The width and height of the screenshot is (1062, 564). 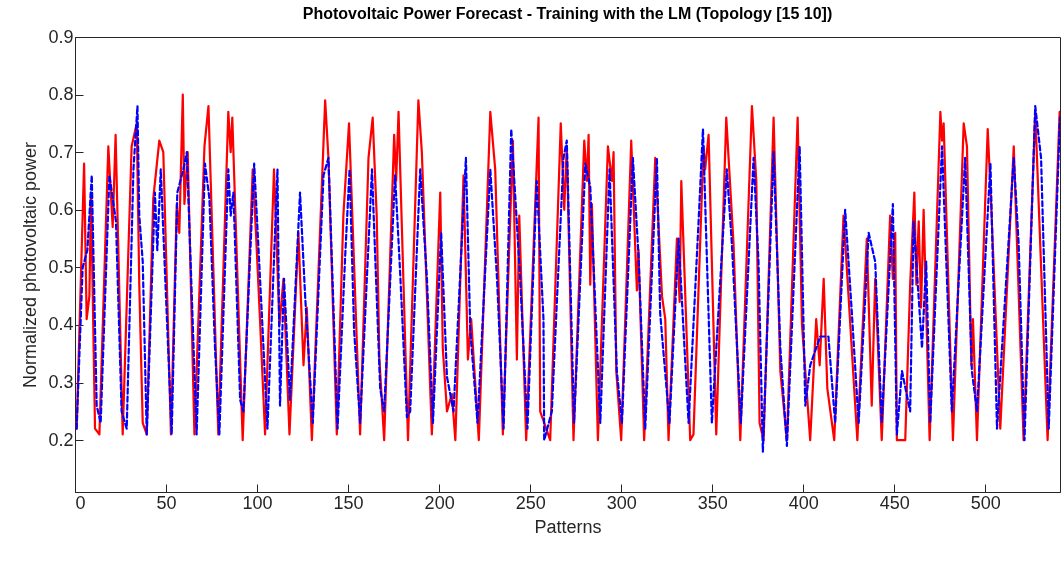 I want to click on y-tick-label: 0.2, so click(x=61, y=439).